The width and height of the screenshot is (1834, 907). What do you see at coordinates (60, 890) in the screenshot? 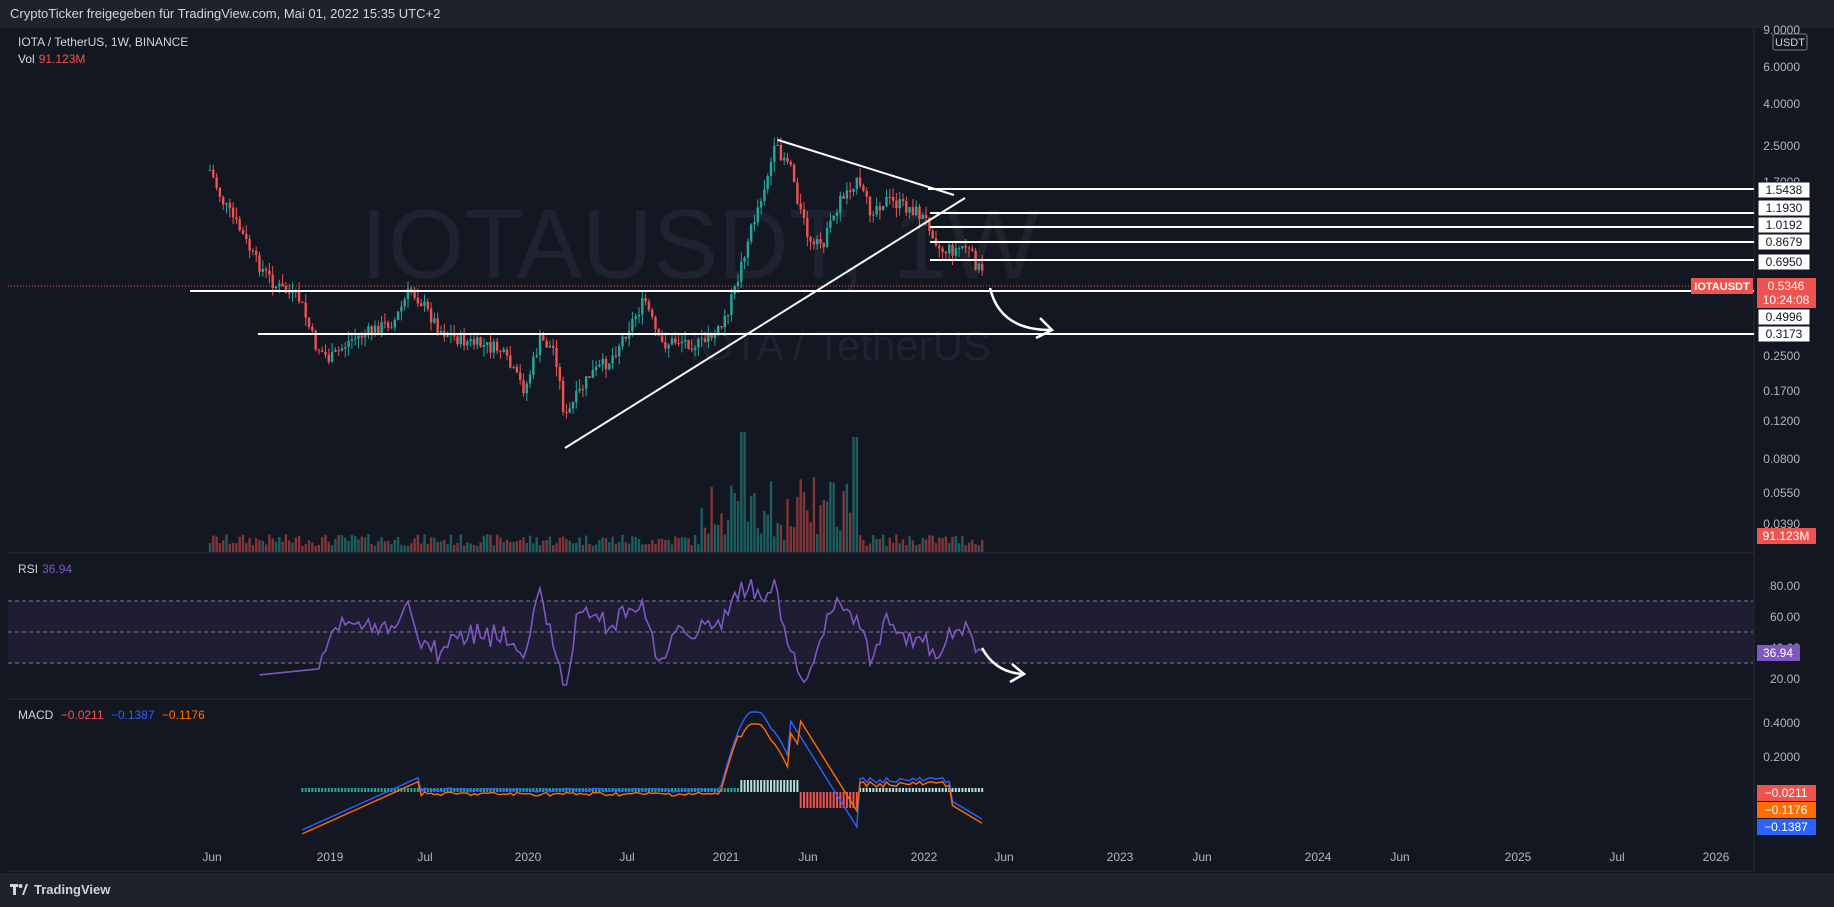
I see `tradingview-logo: TradingView` at bounding box center [60, 890].